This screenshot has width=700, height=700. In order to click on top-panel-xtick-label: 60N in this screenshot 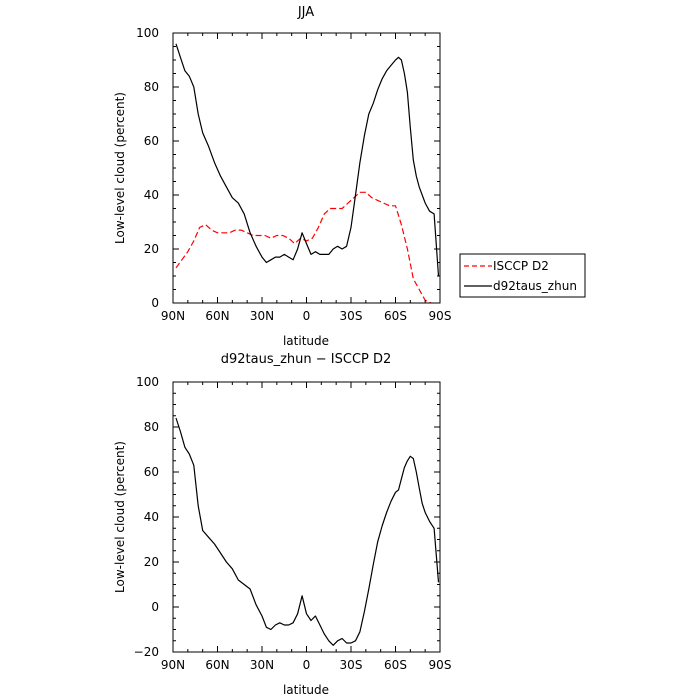, I will do `click(217, 316)`.